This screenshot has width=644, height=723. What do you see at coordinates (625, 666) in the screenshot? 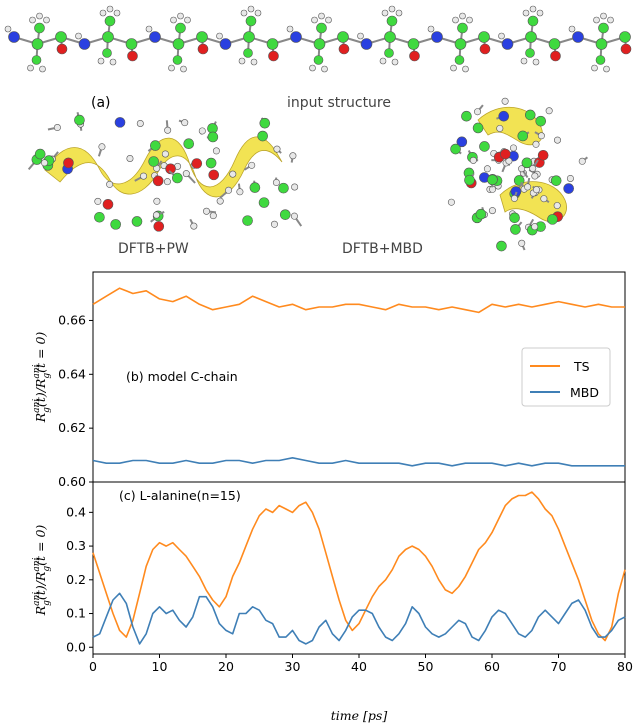
I see `panel-c-x-tick-label: 80` at bounding box center [625, 666].